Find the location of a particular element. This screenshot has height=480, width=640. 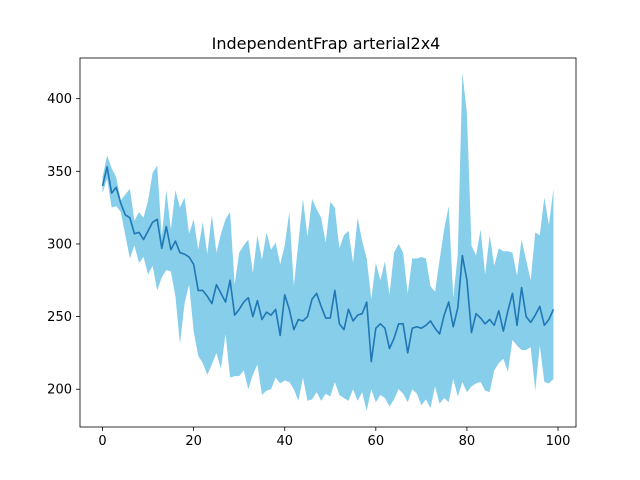

x-axis: 0 20 40 60 80 100 is located at coordinates (334, 438).